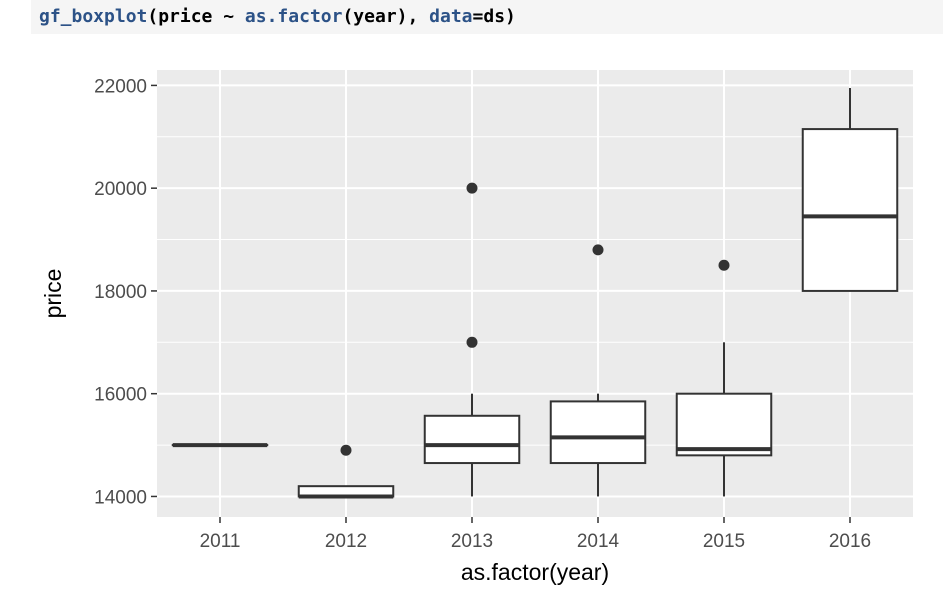 This screenshot has height=614, width=943. Describe the element at coordinates (293, 16) in the screenshot. I see `factor-function: as.factor` at that location.